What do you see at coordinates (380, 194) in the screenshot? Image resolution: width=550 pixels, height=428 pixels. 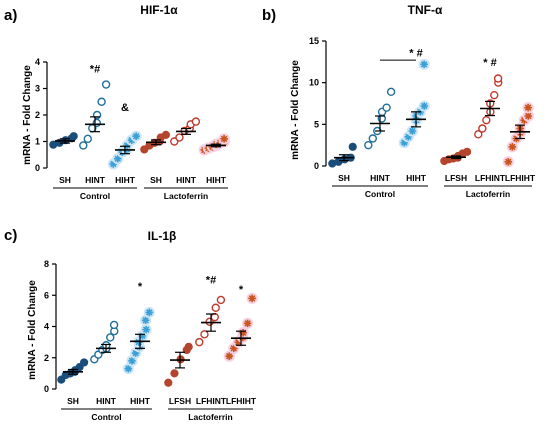 I see `group-label: Control` at bounding box center [380, 194].